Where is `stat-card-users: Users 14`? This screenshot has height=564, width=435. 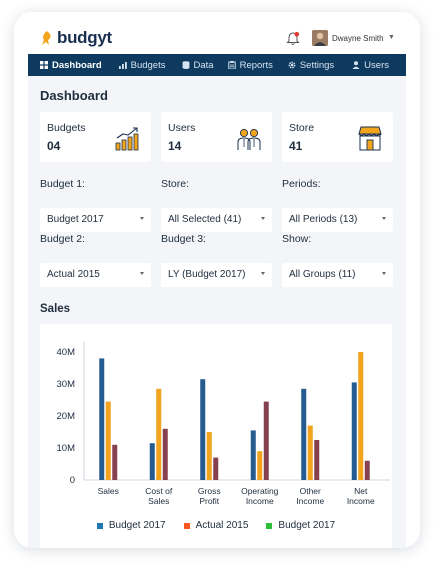 stat-card-users: Users 14 is located at coordinates (216, 137).